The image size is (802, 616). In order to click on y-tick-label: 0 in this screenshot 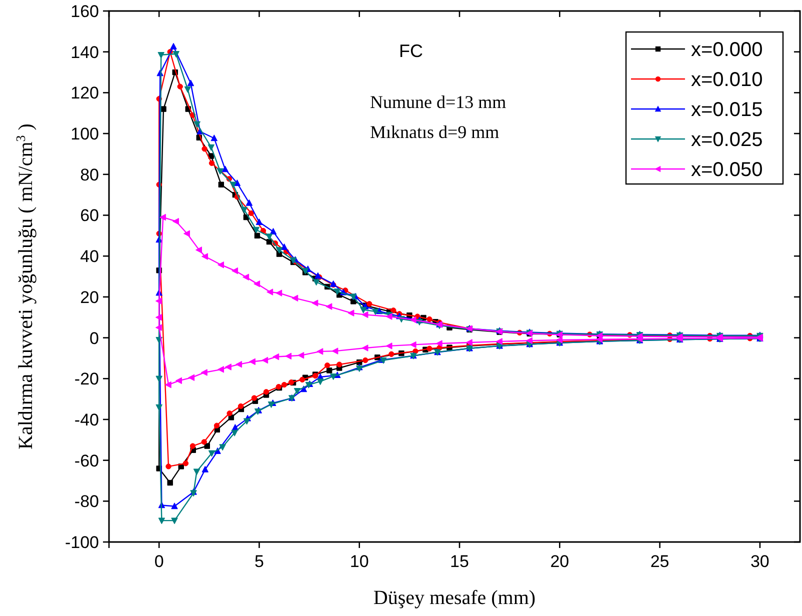, I will do `click(94, 338)`.